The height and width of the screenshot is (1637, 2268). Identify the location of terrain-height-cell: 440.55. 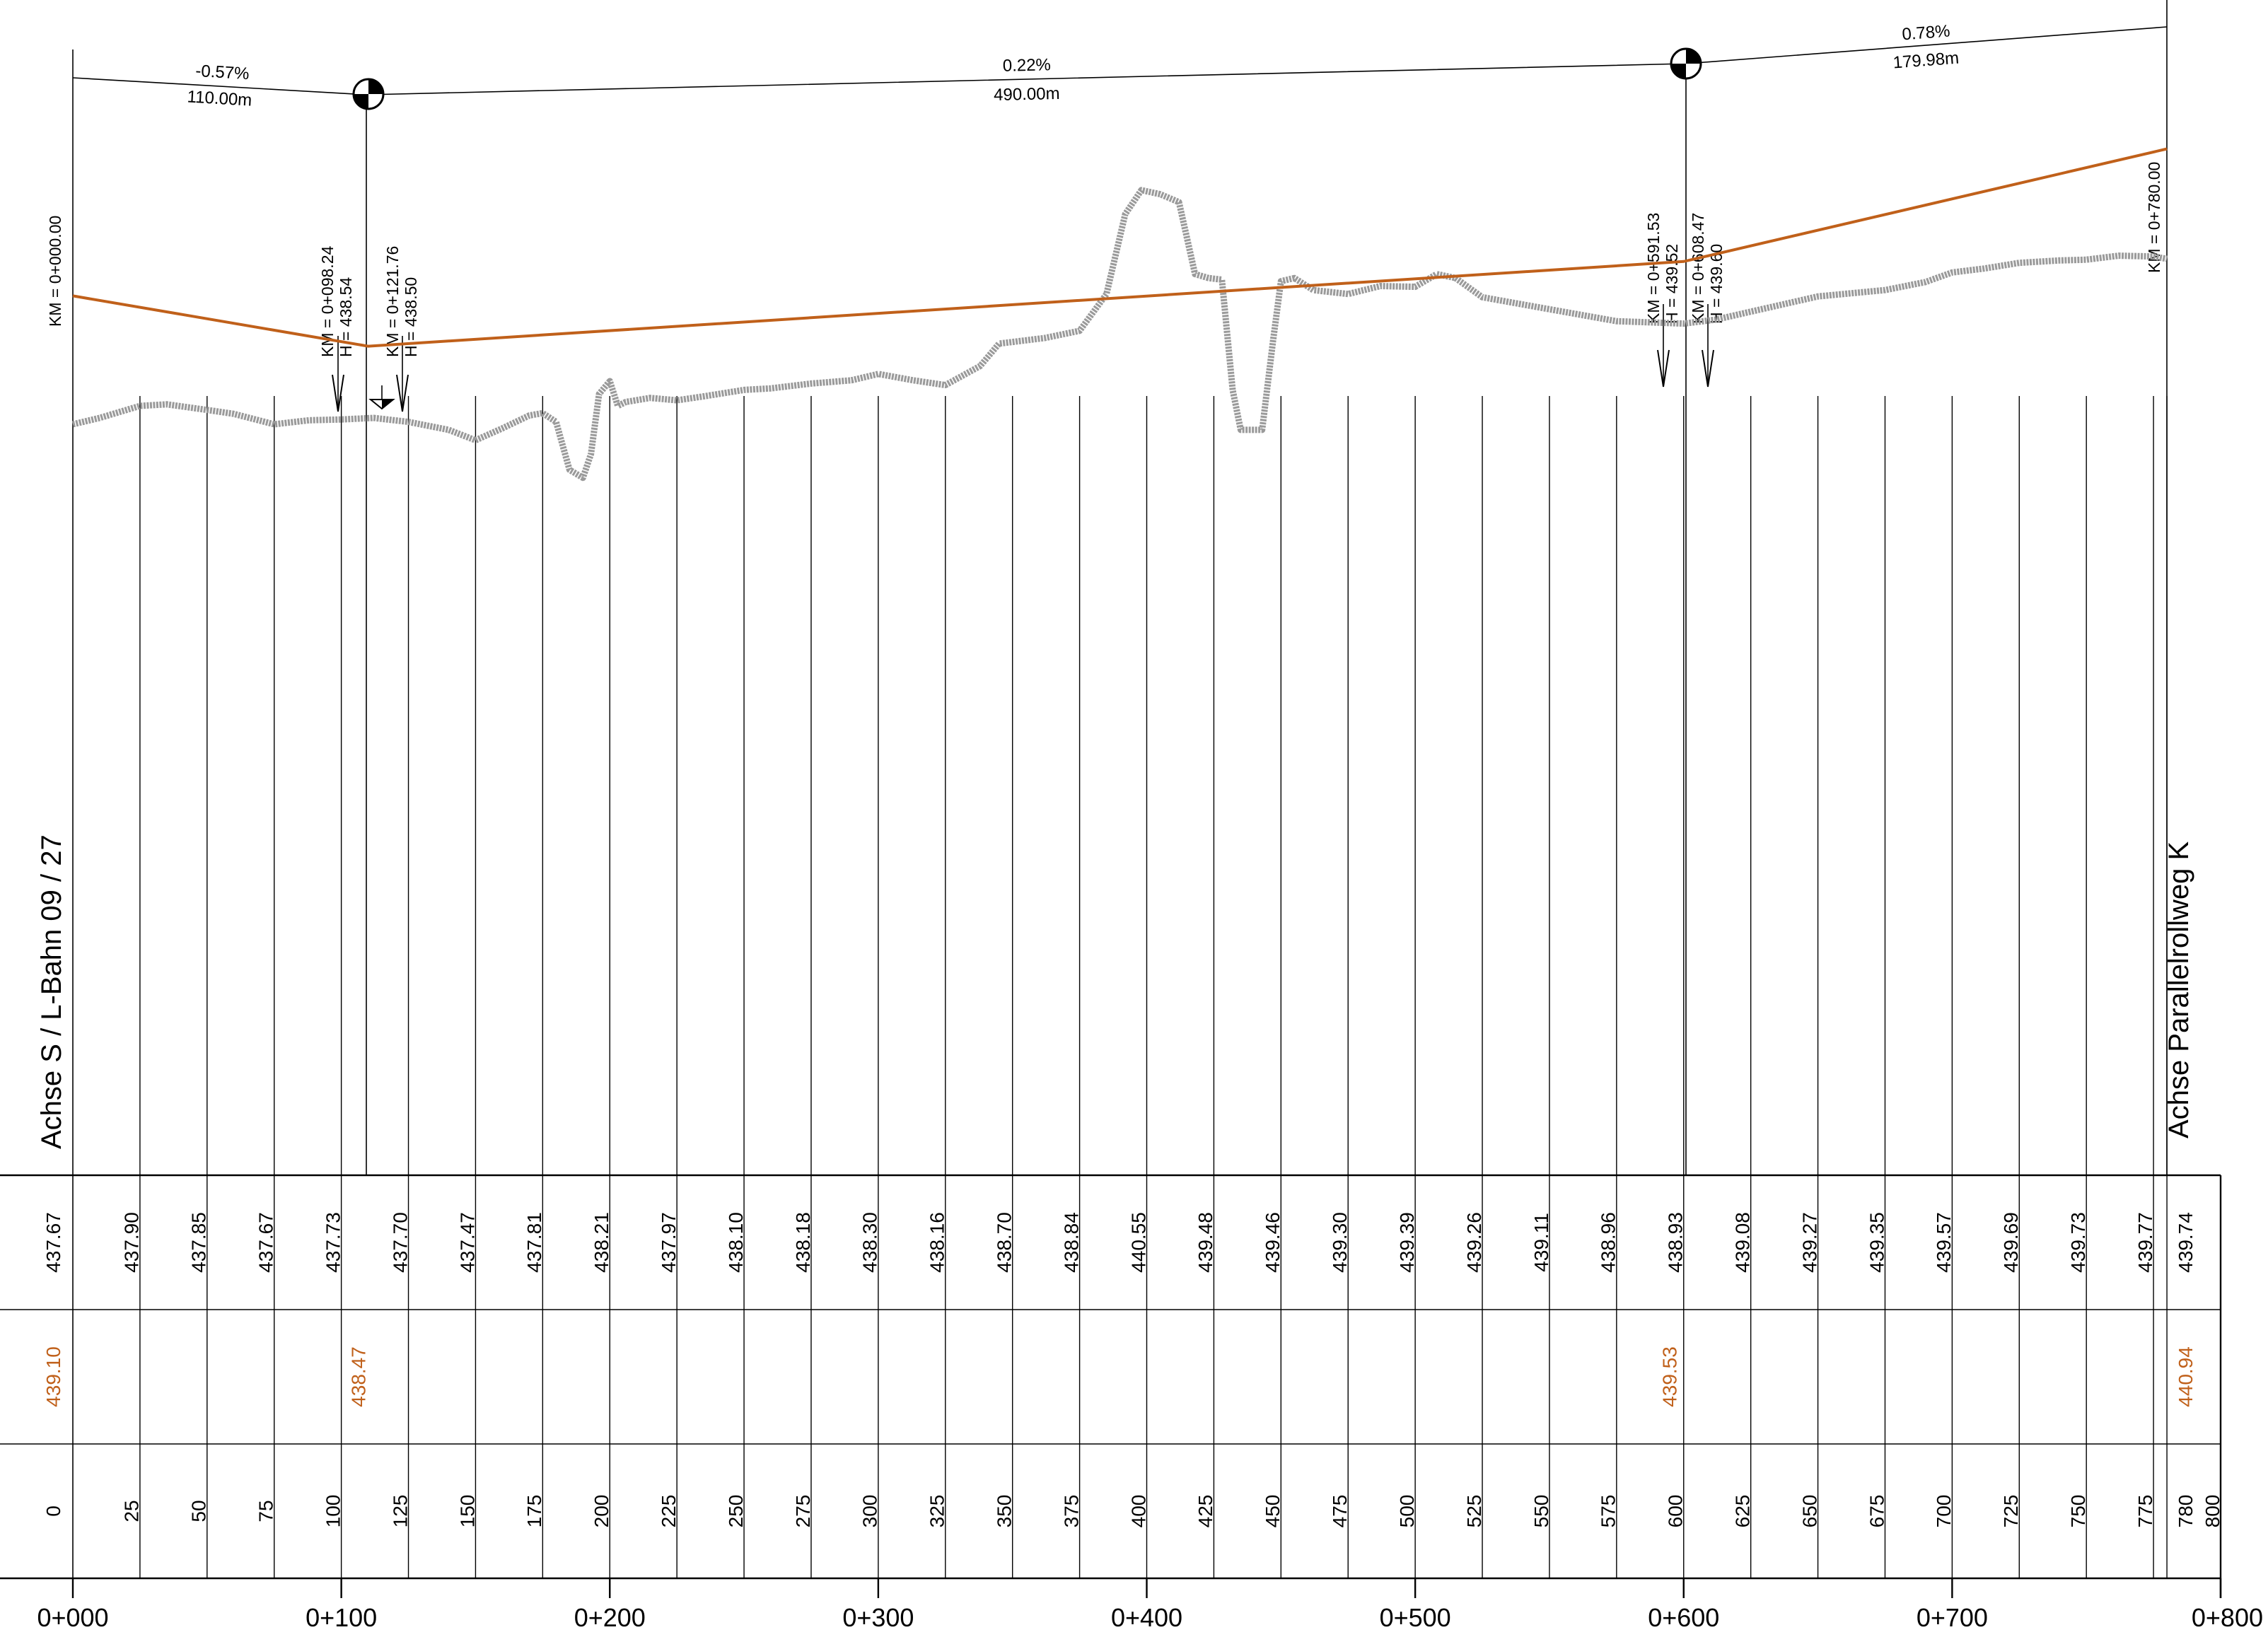
(1138, 1242).